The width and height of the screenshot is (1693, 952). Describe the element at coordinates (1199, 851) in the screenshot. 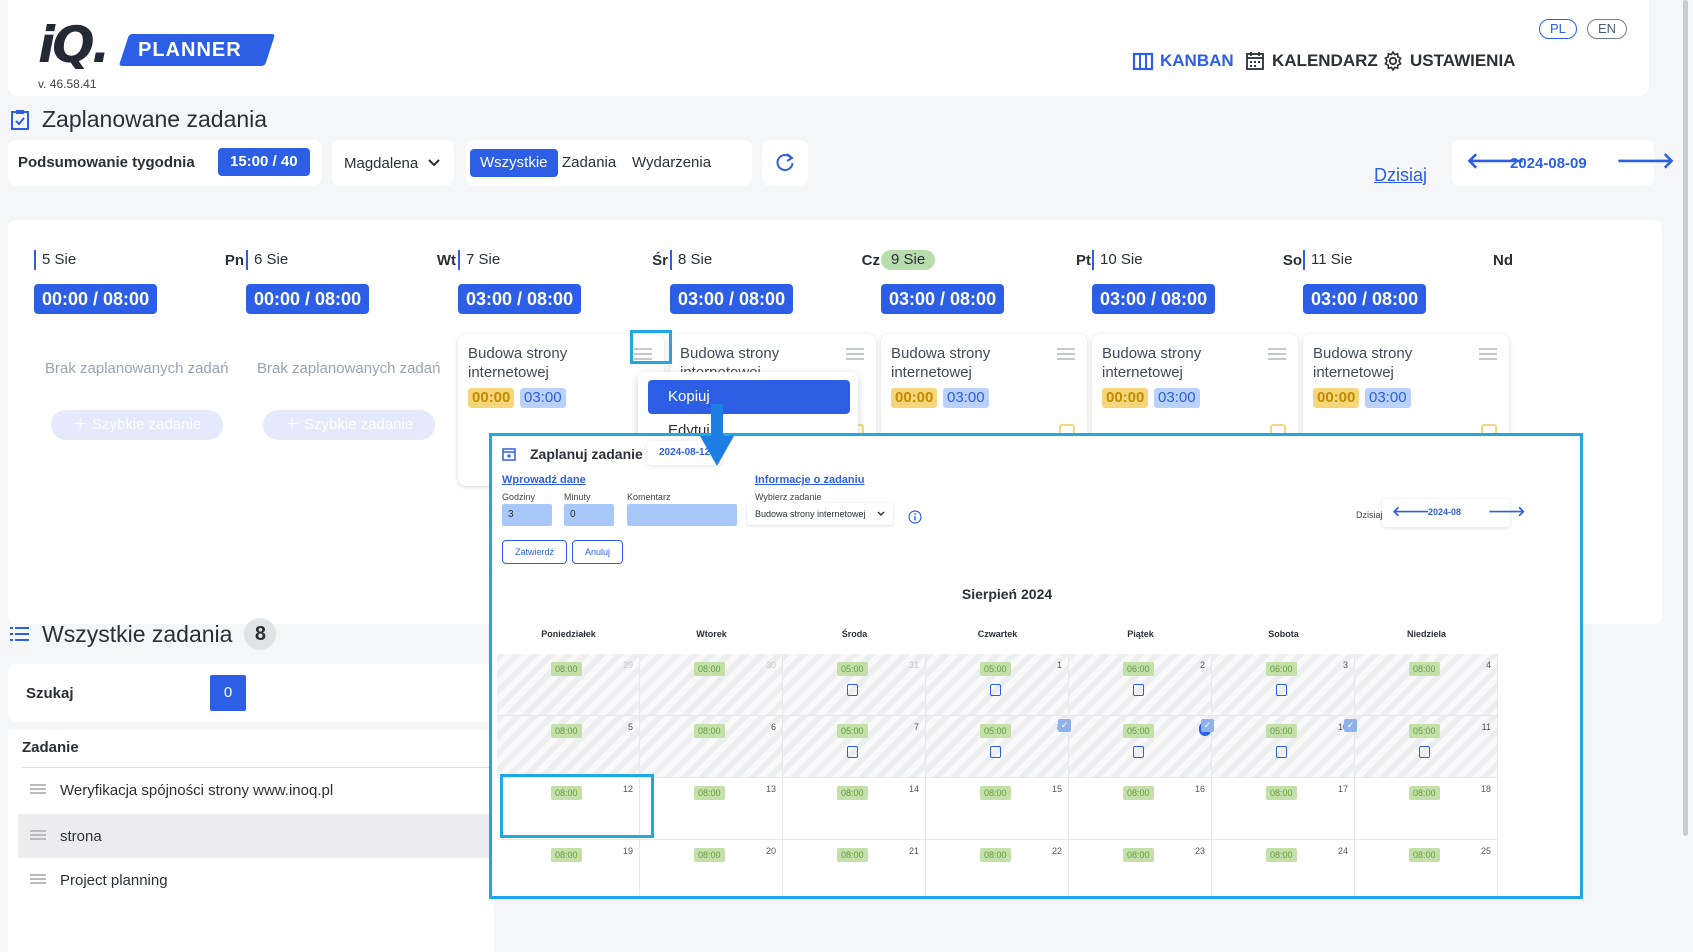

I see `day-number: 23` at that location.